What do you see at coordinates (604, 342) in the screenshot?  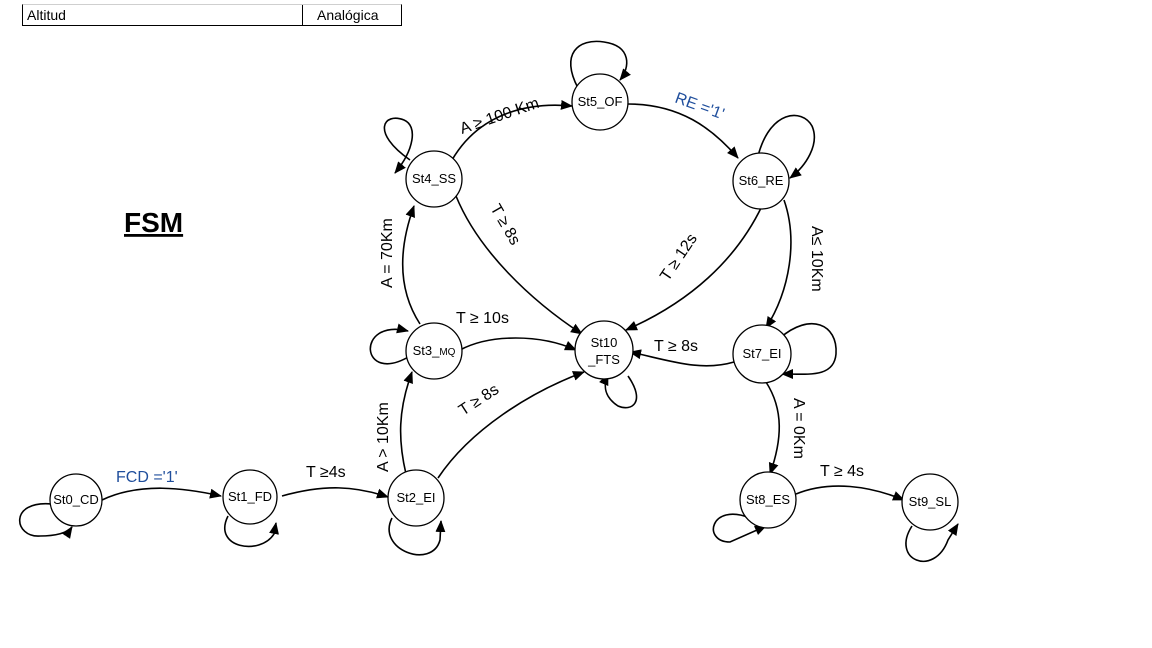 I see `state-st10-label-line1: St10` at bounding box center [604, 342].